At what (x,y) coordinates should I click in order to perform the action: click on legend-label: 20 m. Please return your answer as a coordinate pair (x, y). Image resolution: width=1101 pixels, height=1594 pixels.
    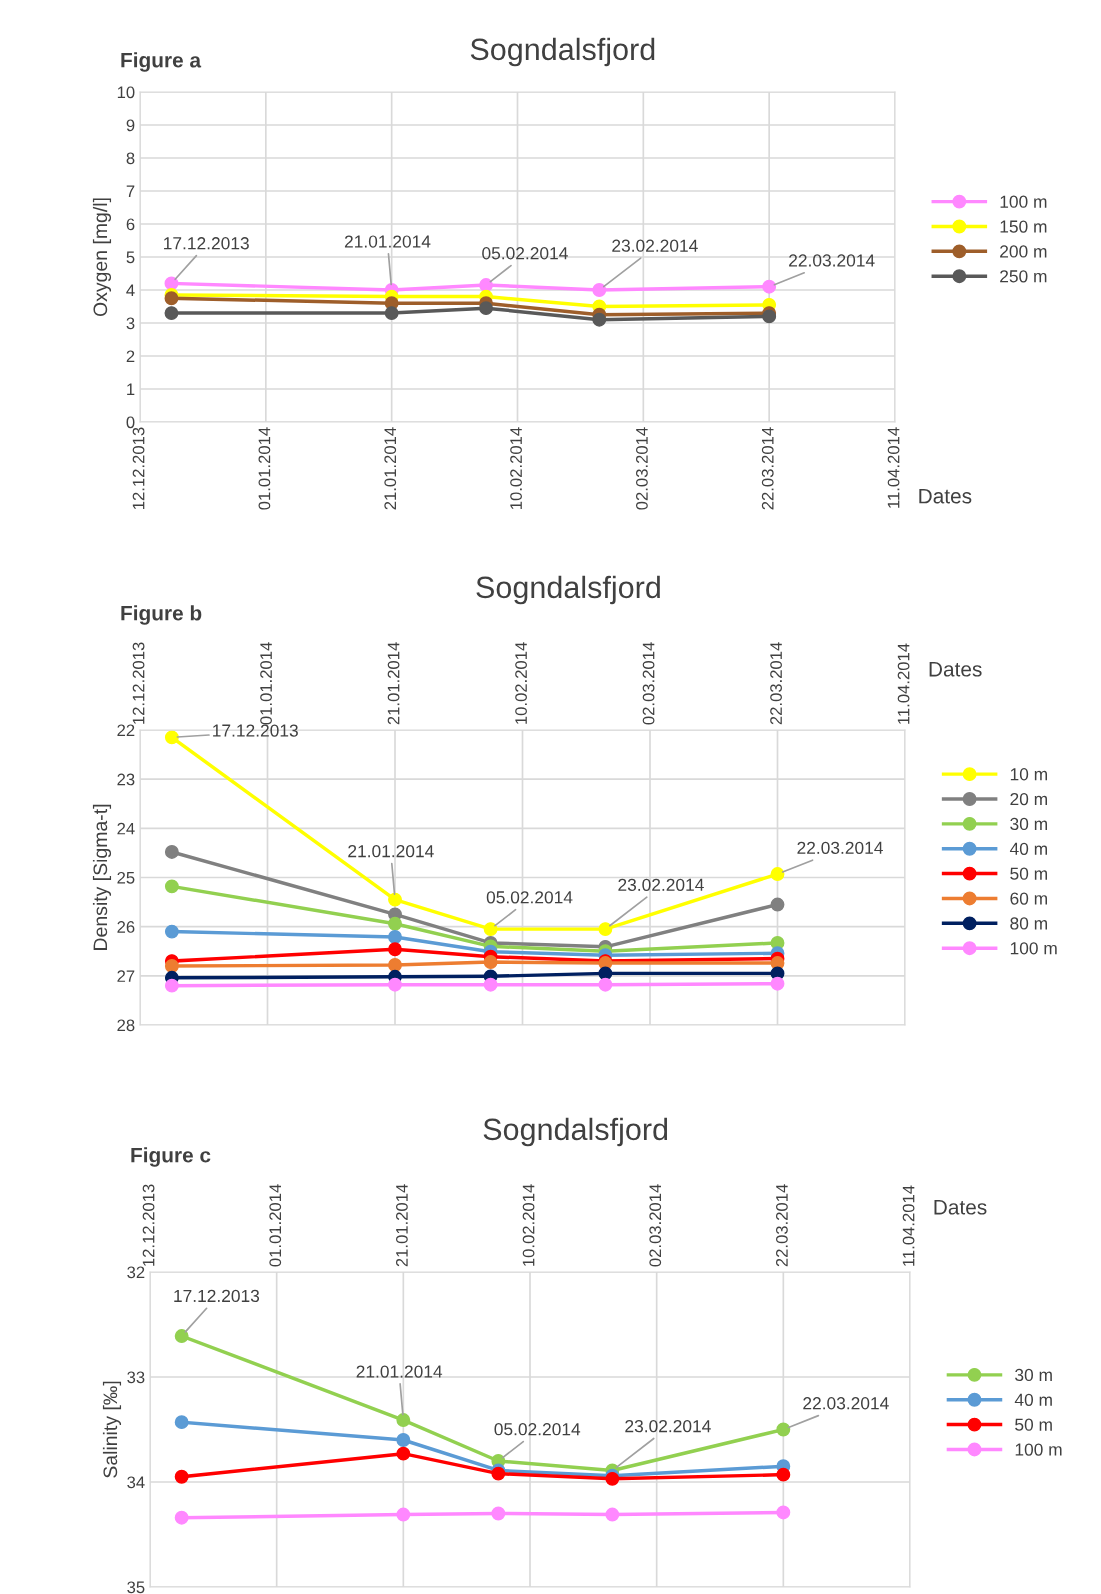
    Looking at the image, I should click on (1028, 799).